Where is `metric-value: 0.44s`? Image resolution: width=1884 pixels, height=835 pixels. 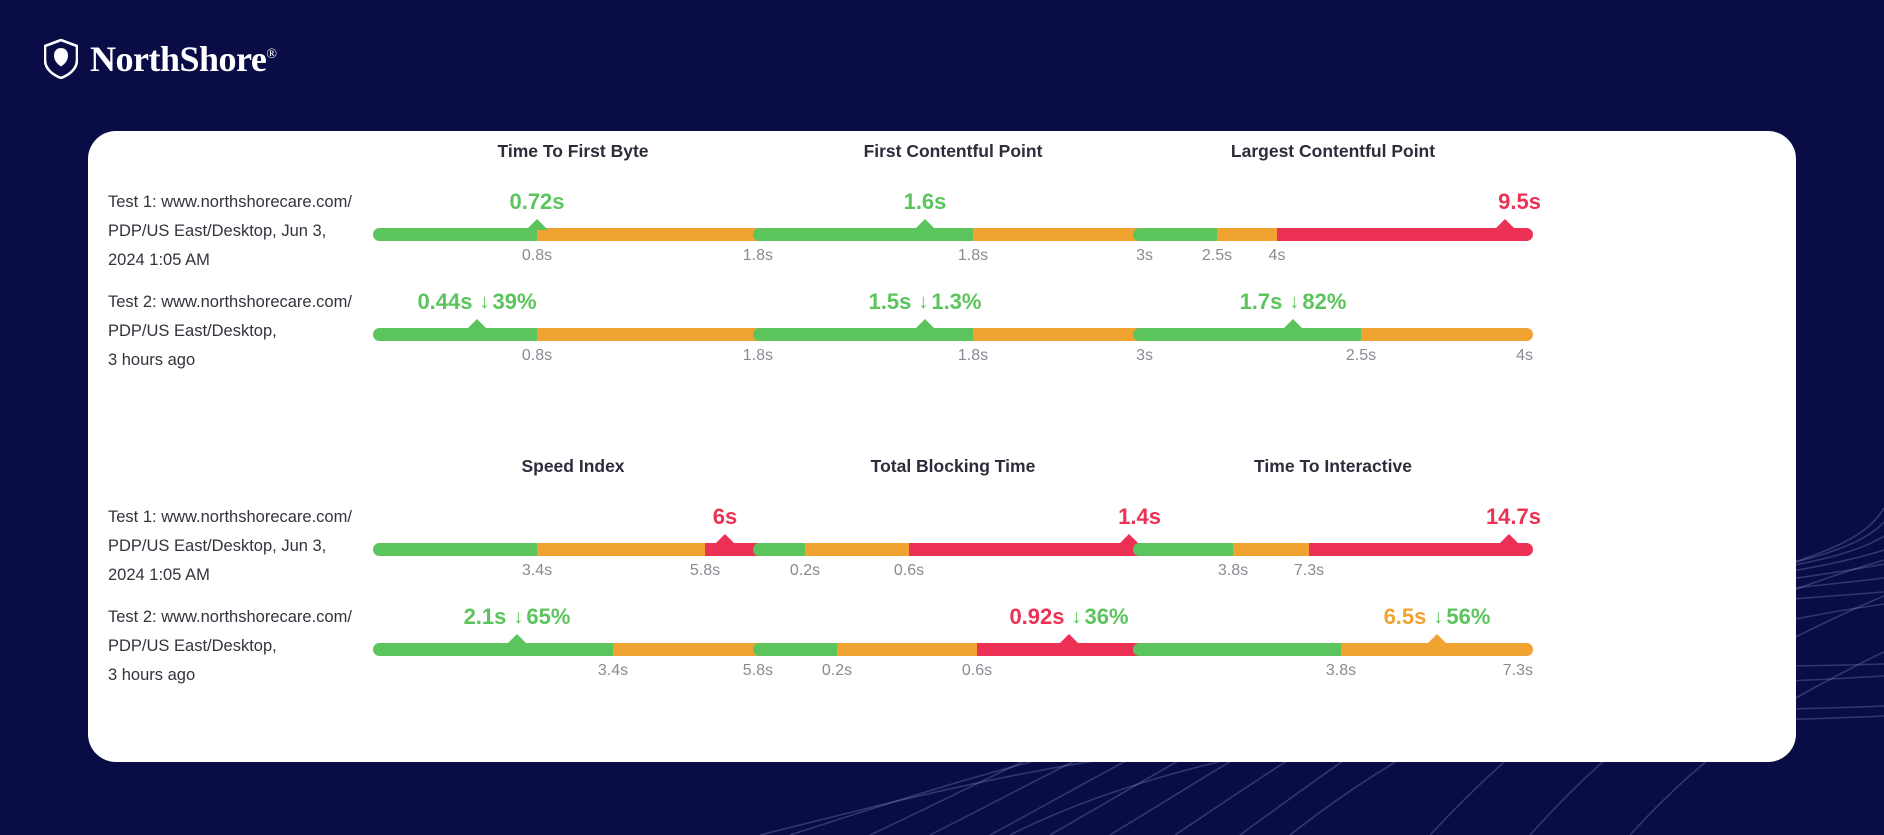 metric-value: 0.44s is located at coordinates (445, 301).